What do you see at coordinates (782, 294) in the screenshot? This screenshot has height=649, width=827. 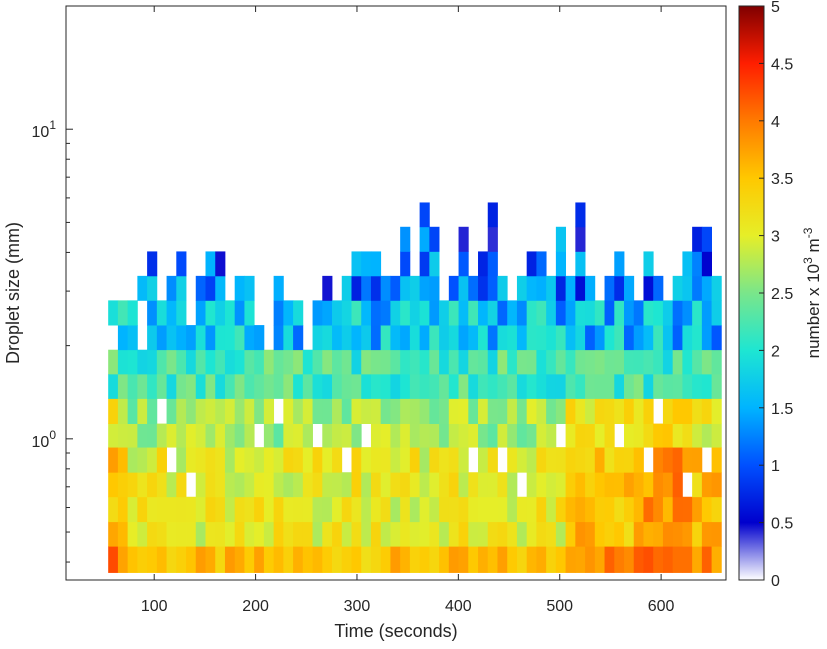 I see `colorbar-tick-label: 2.5` at bounding box center [782, 294].